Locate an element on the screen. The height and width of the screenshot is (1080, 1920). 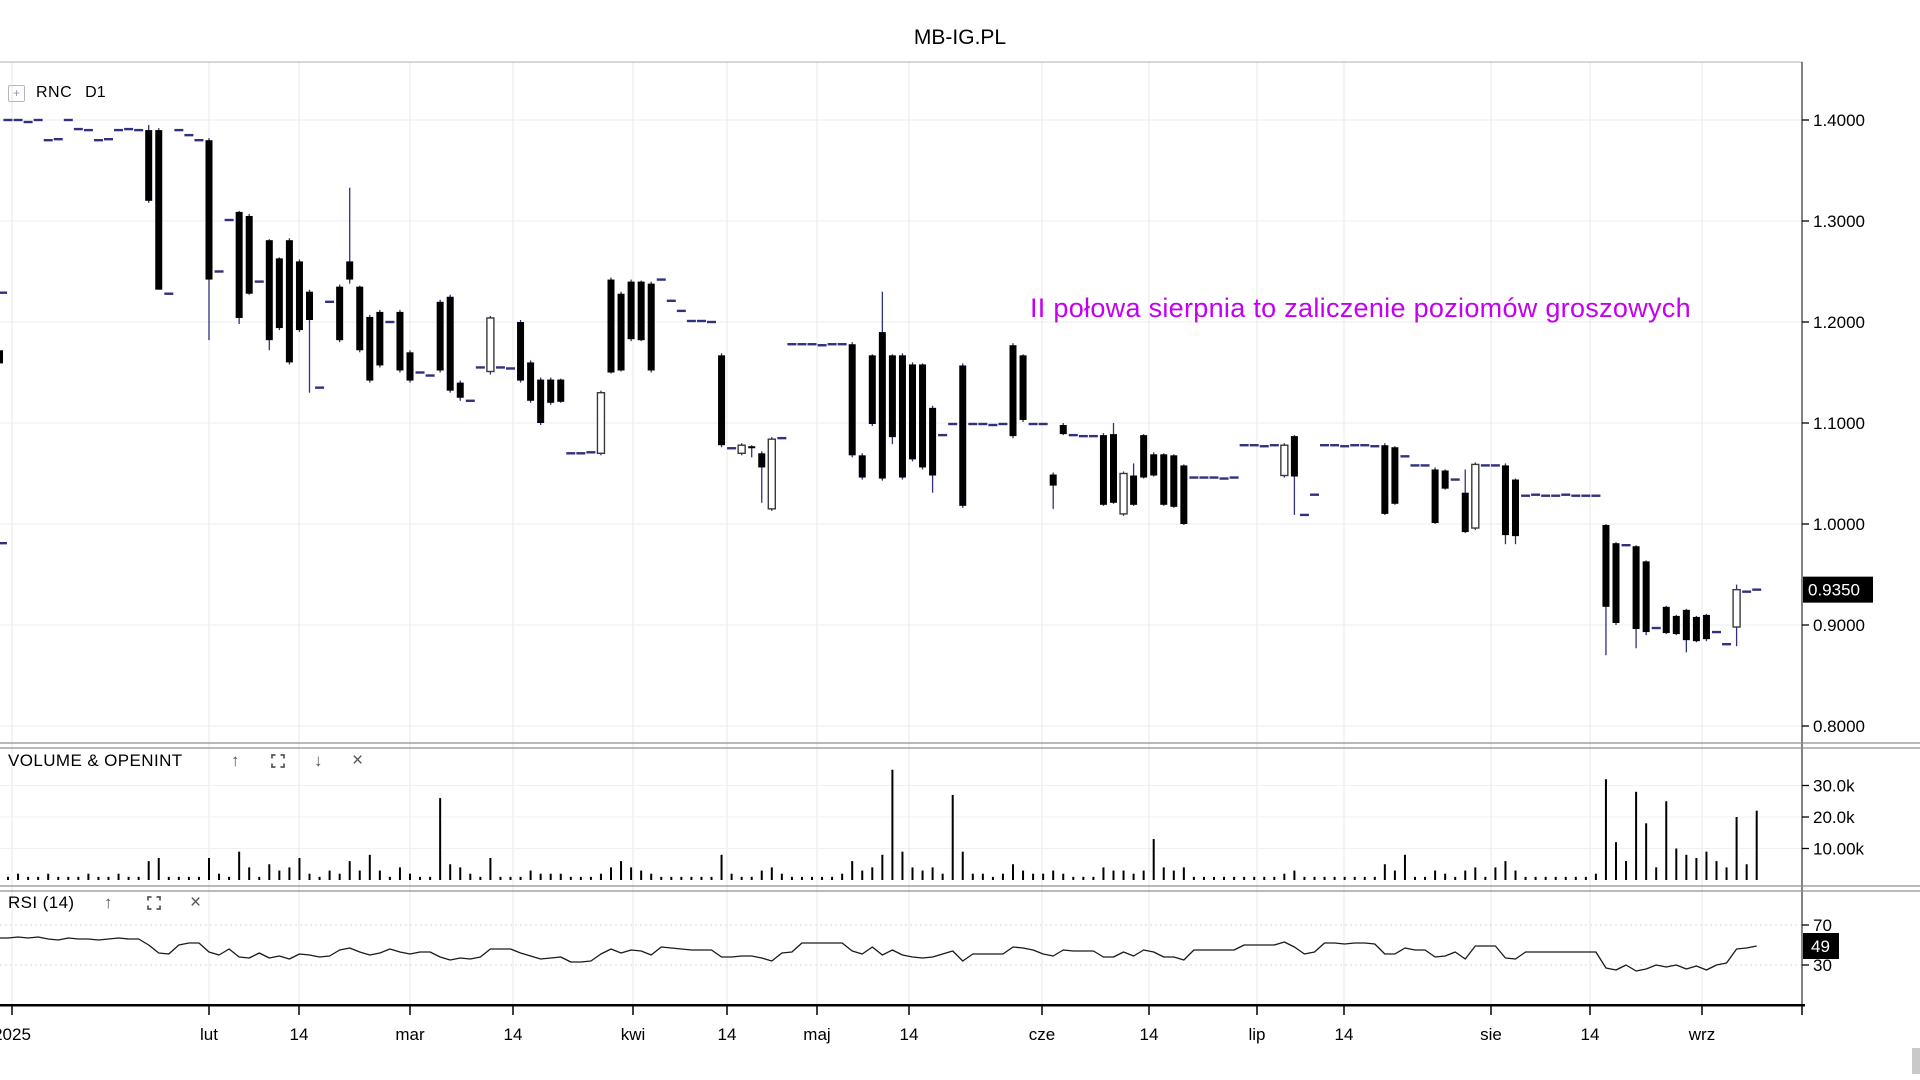
symbol-bar: + RNC D1 is located at coordinates (57, 93).